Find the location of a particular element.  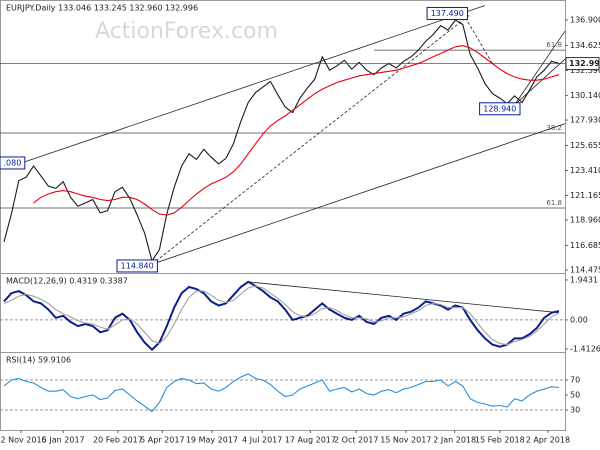

last-price-box is located at coordinates (582, 64).